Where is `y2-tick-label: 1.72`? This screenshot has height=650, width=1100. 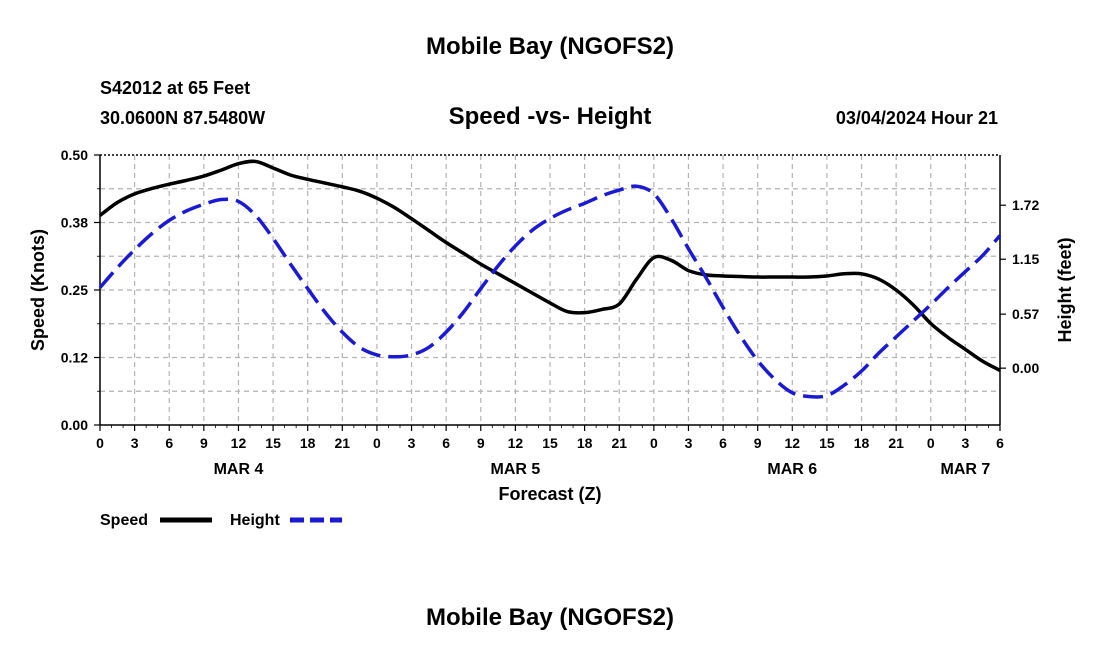
y2-tick-label: 1.72 is located at coordinates (1025, 205).